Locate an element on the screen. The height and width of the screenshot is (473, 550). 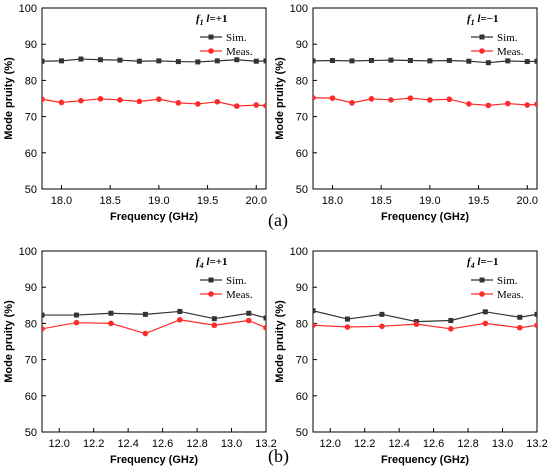
x-tick-label: 13.0 is located at coordinates (231, 444).